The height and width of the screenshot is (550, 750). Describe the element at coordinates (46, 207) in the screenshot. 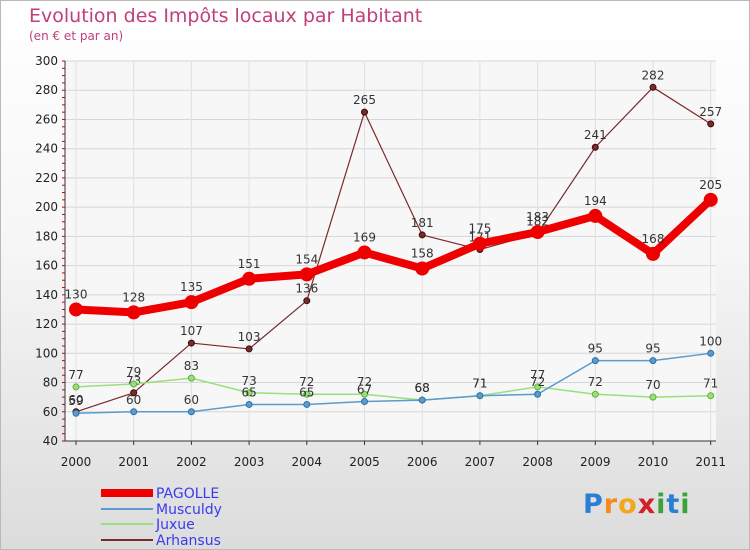

I see `y-tick-label: 200` at that location.